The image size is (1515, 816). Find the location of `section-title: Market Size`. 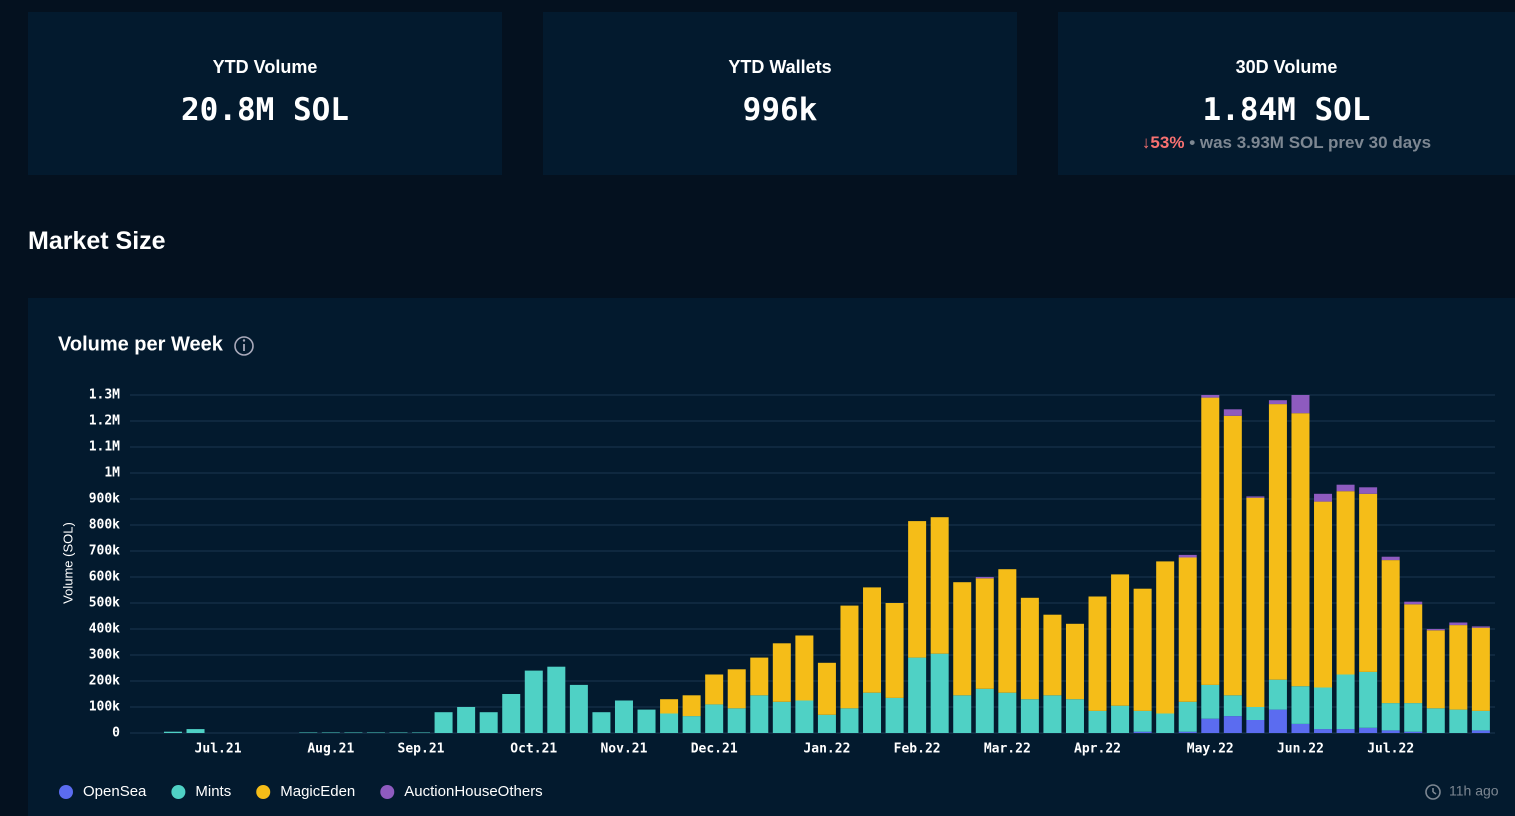

section-title: Market Size is located at coordinates (97, 241).